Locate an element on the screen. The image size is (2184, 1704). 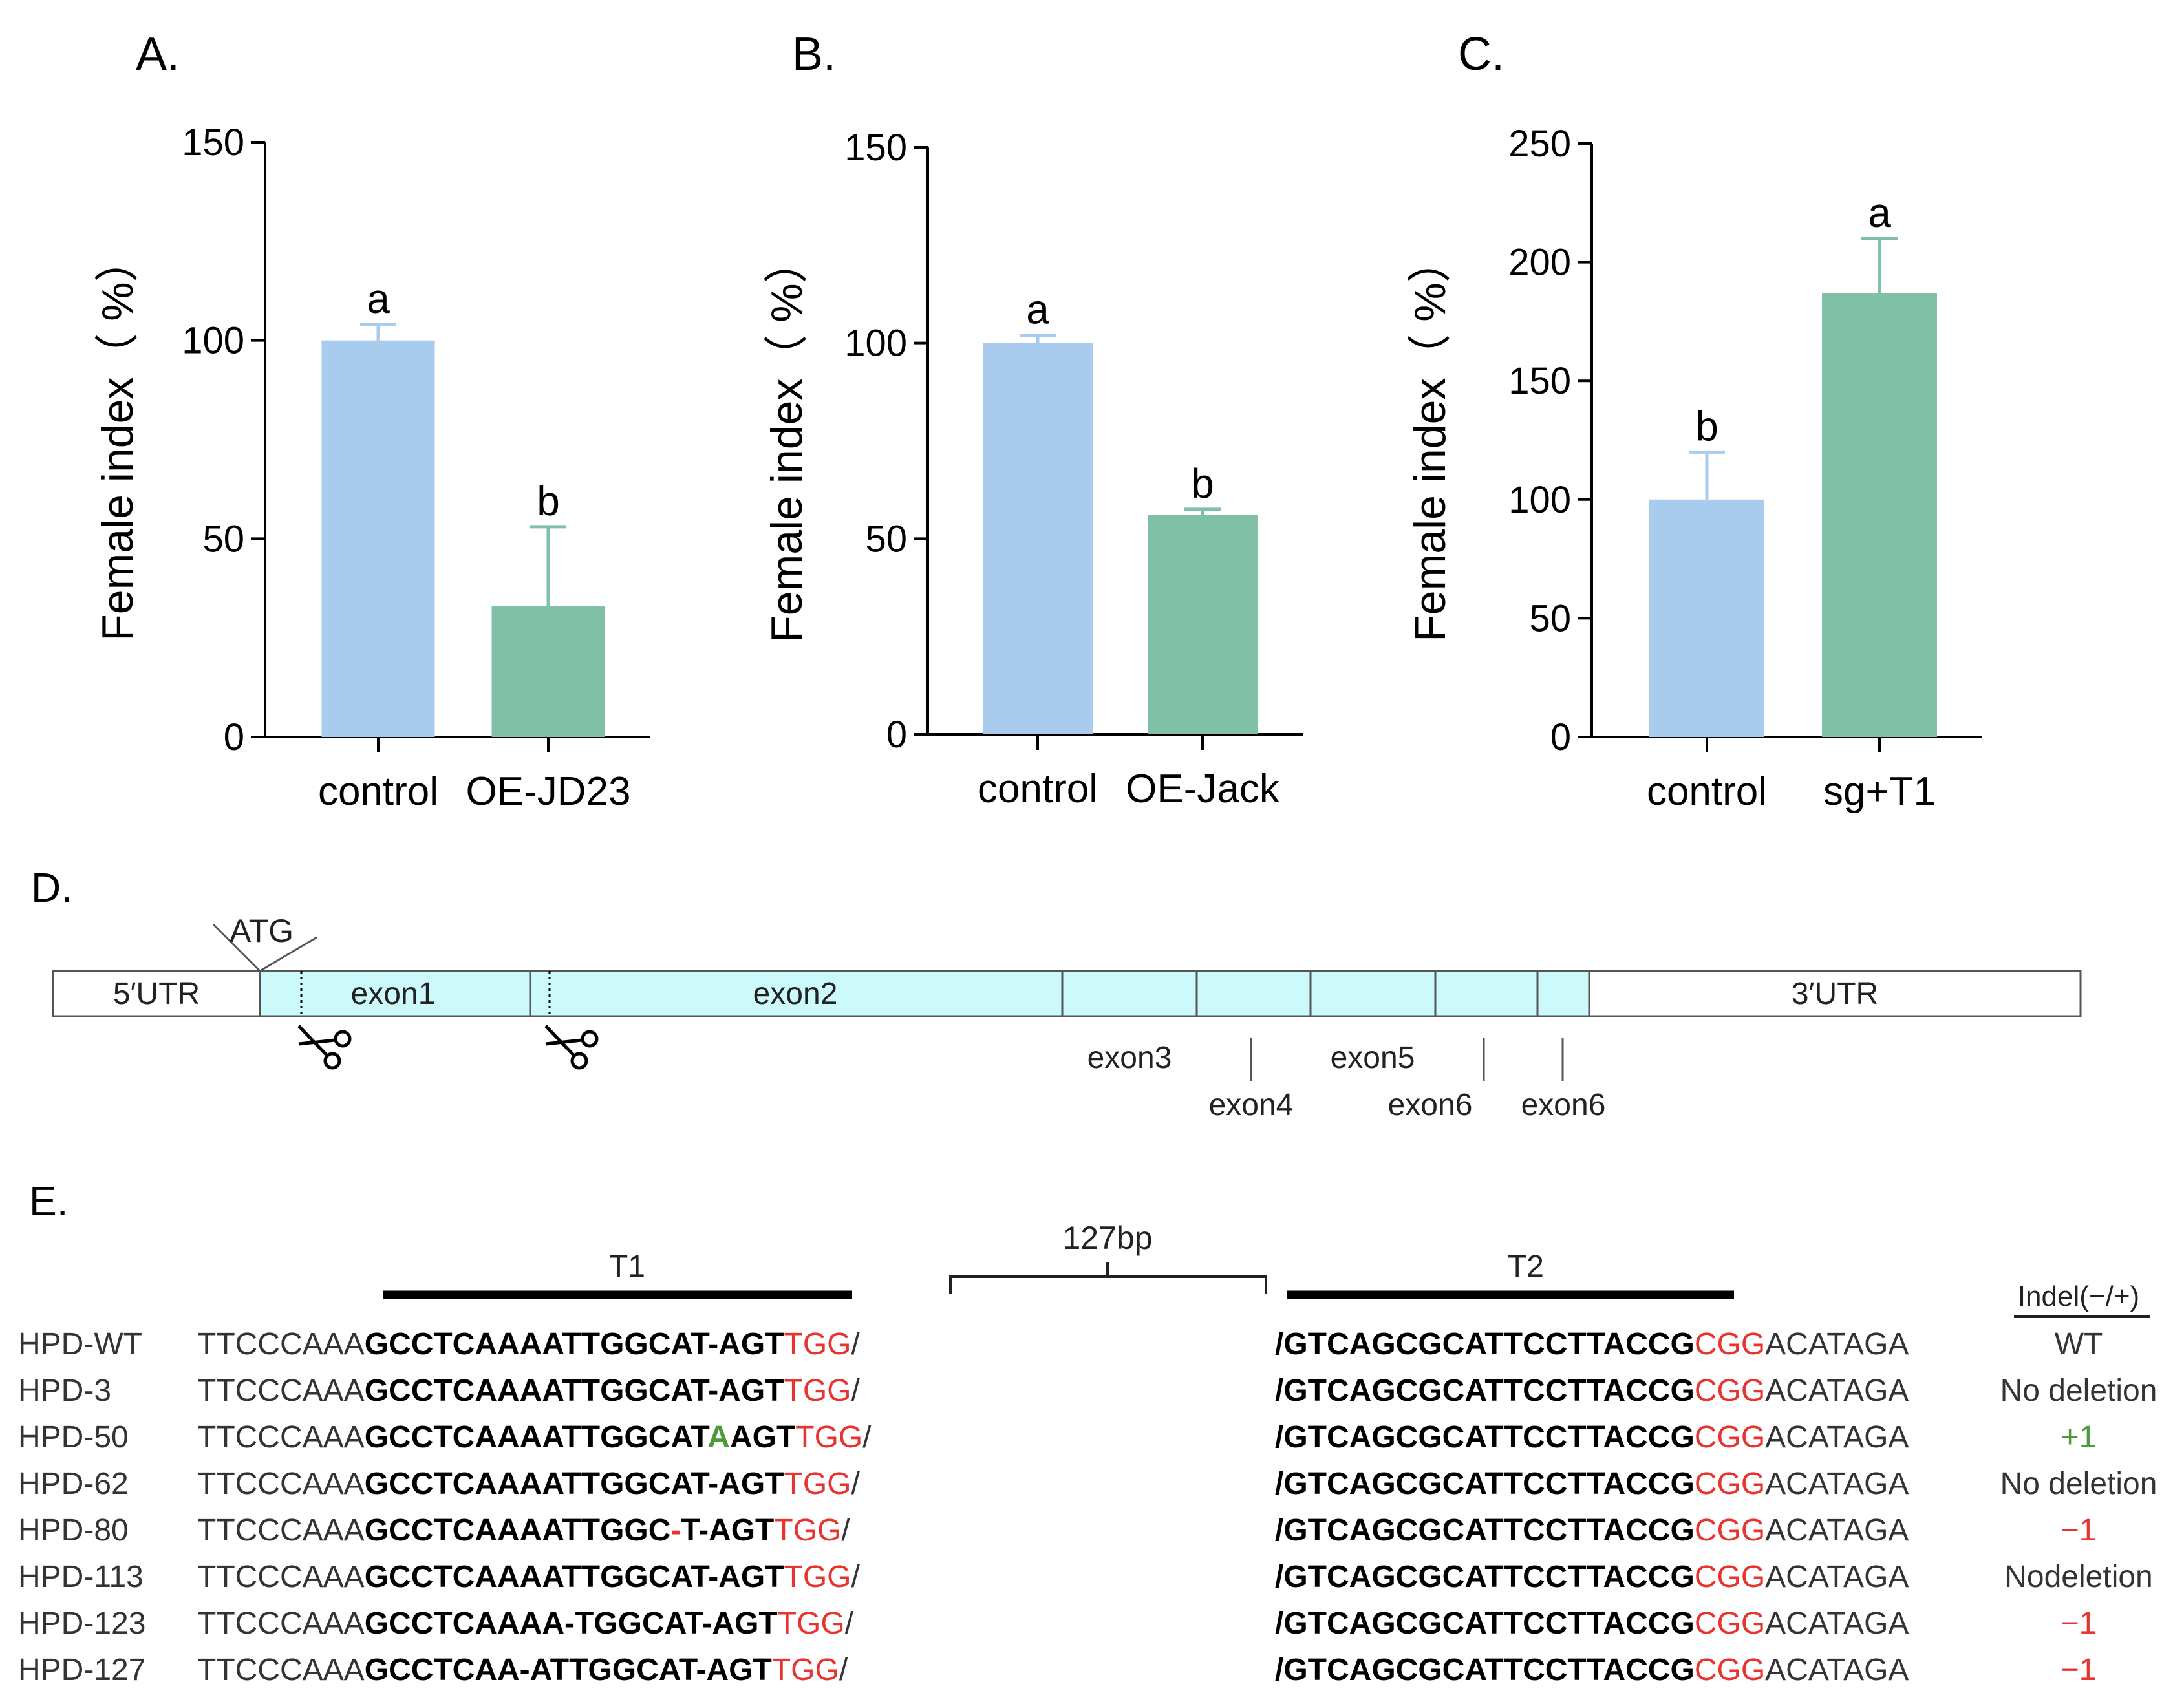
x-tick-label: OE-JD23 is located at coordinates (548, 791).